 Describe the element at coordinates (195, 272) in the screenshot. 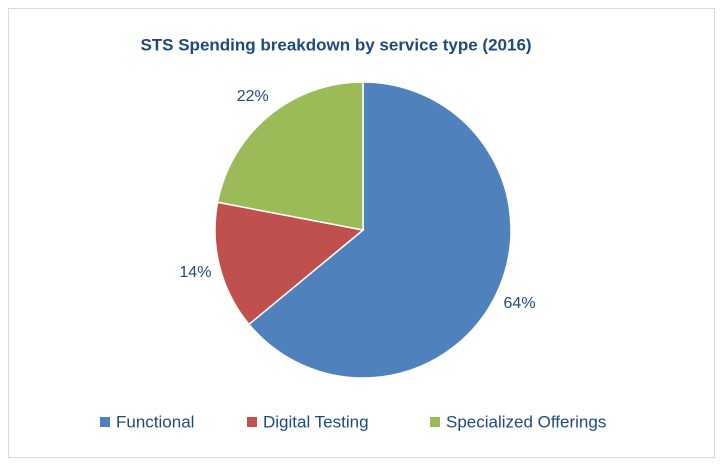

I see `data-label: 14%` at that location.